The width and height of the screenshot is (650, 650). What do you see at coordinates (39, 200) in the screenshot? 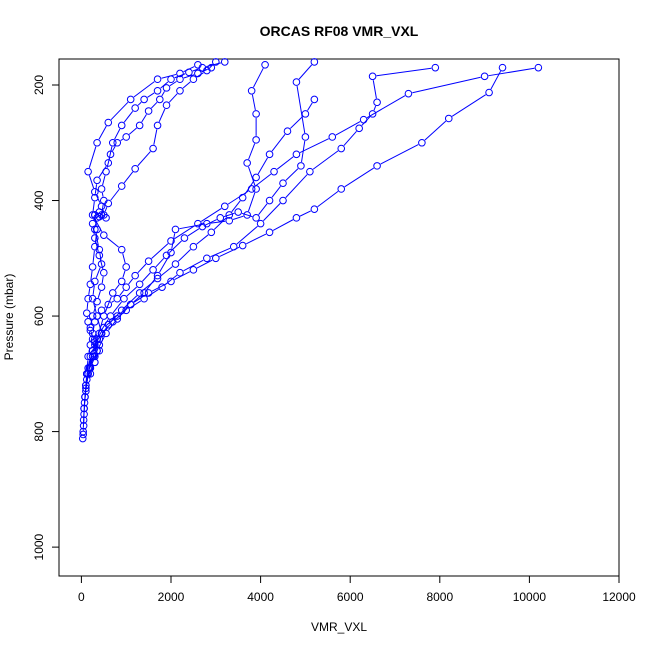
I see `y-tick-label: 400` at bounding box center [39, 200].